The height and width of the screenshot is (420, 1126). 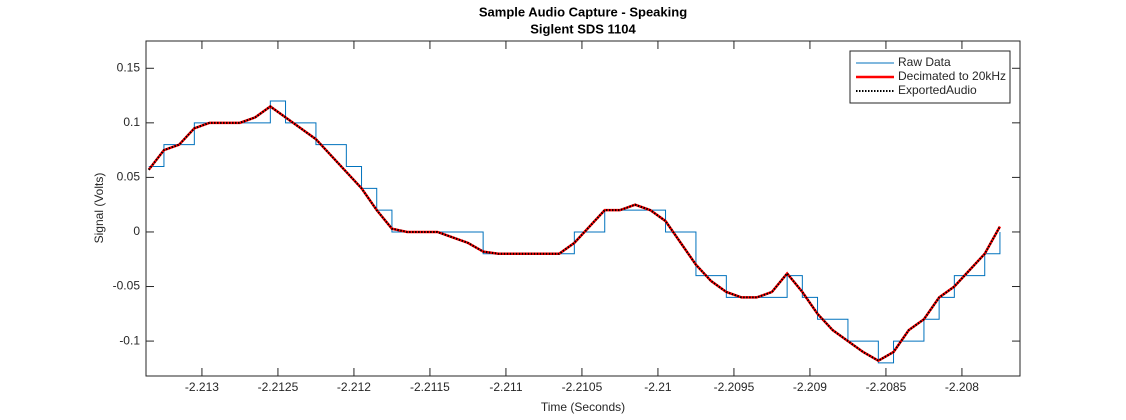 What do you see at coordinates (202, 387) in the screenshot?
I see `x-tick-label: -2.213` at bounding box center [202, 387].